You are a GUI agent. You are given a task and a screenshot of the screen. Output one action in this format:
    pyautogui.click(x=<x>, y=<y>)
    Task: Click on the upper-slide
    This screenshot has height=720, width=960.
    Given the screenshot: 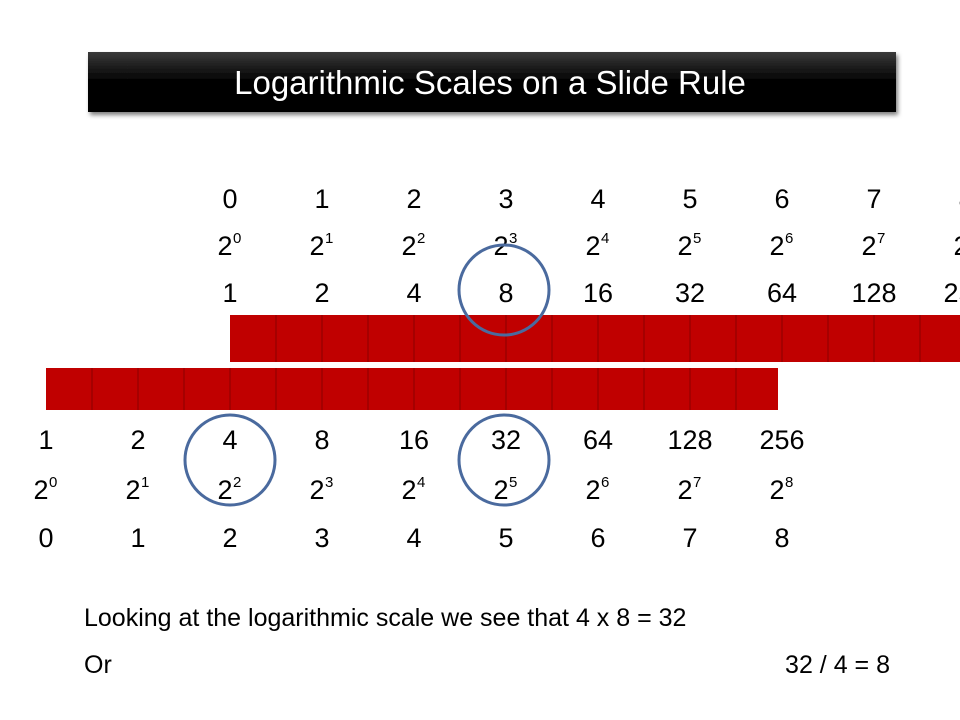 What is the action you would take?
    pyautogui.click(x=595, y=338)
    